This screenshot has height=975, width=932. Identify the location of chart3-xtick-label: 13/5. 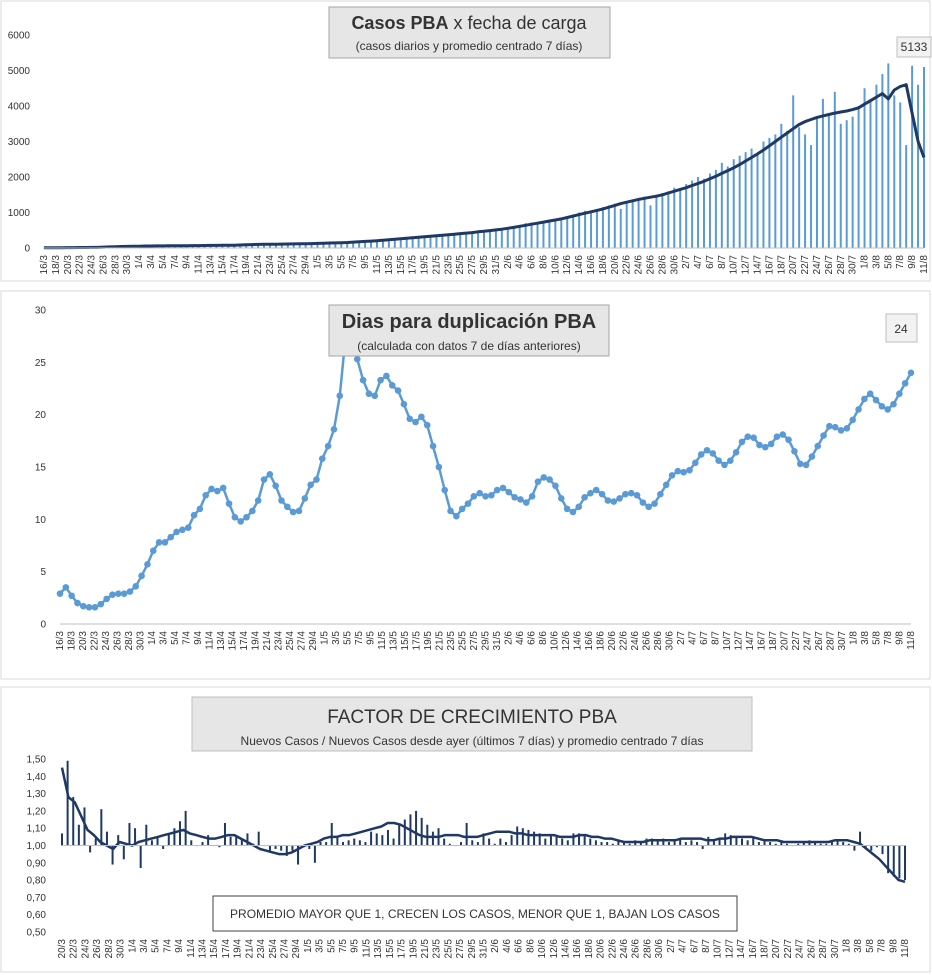
(378, 949).